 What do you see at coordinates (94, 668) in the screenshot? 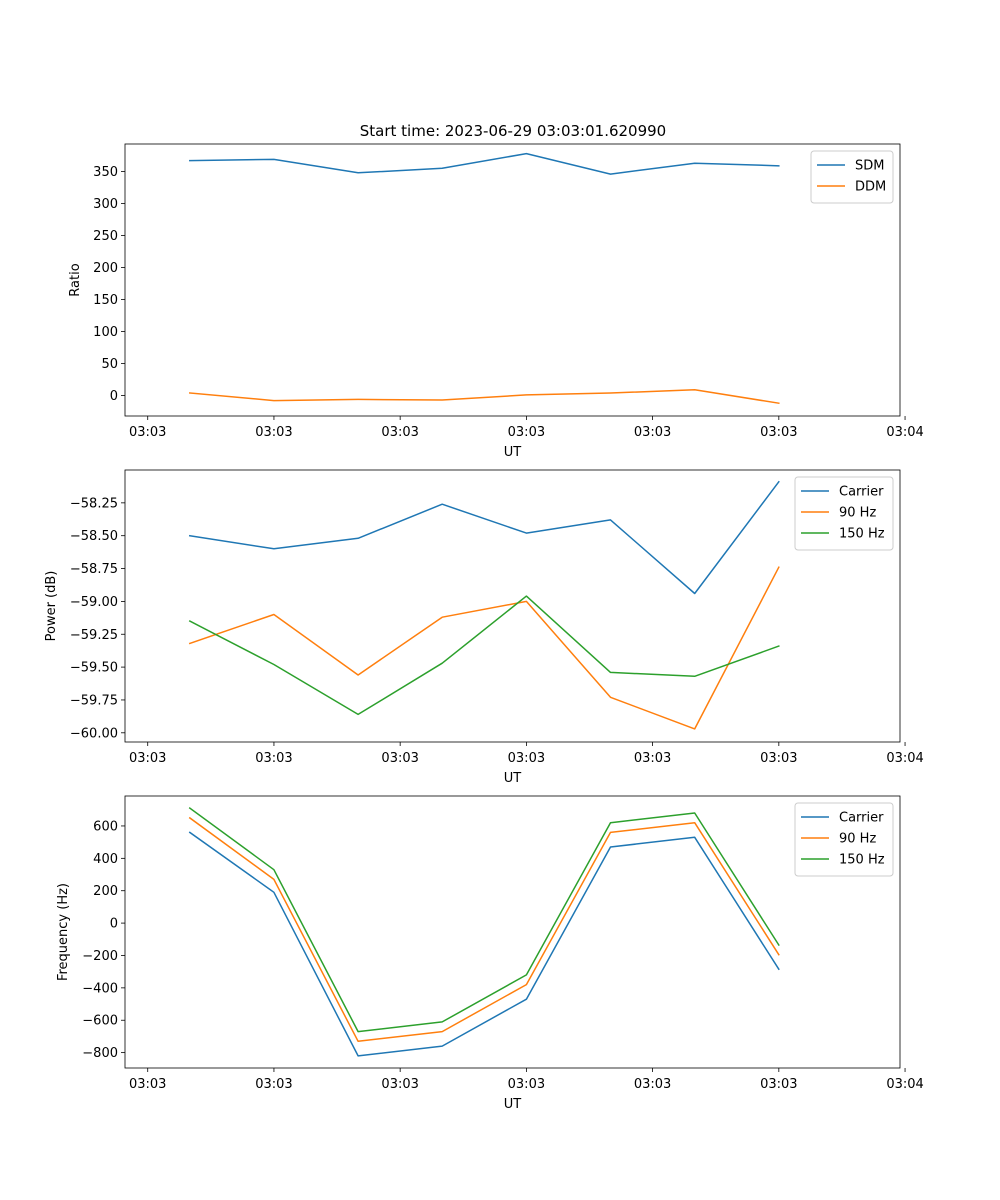
I see `y-tick-label: −59.50` at bounding box center [94, 668].